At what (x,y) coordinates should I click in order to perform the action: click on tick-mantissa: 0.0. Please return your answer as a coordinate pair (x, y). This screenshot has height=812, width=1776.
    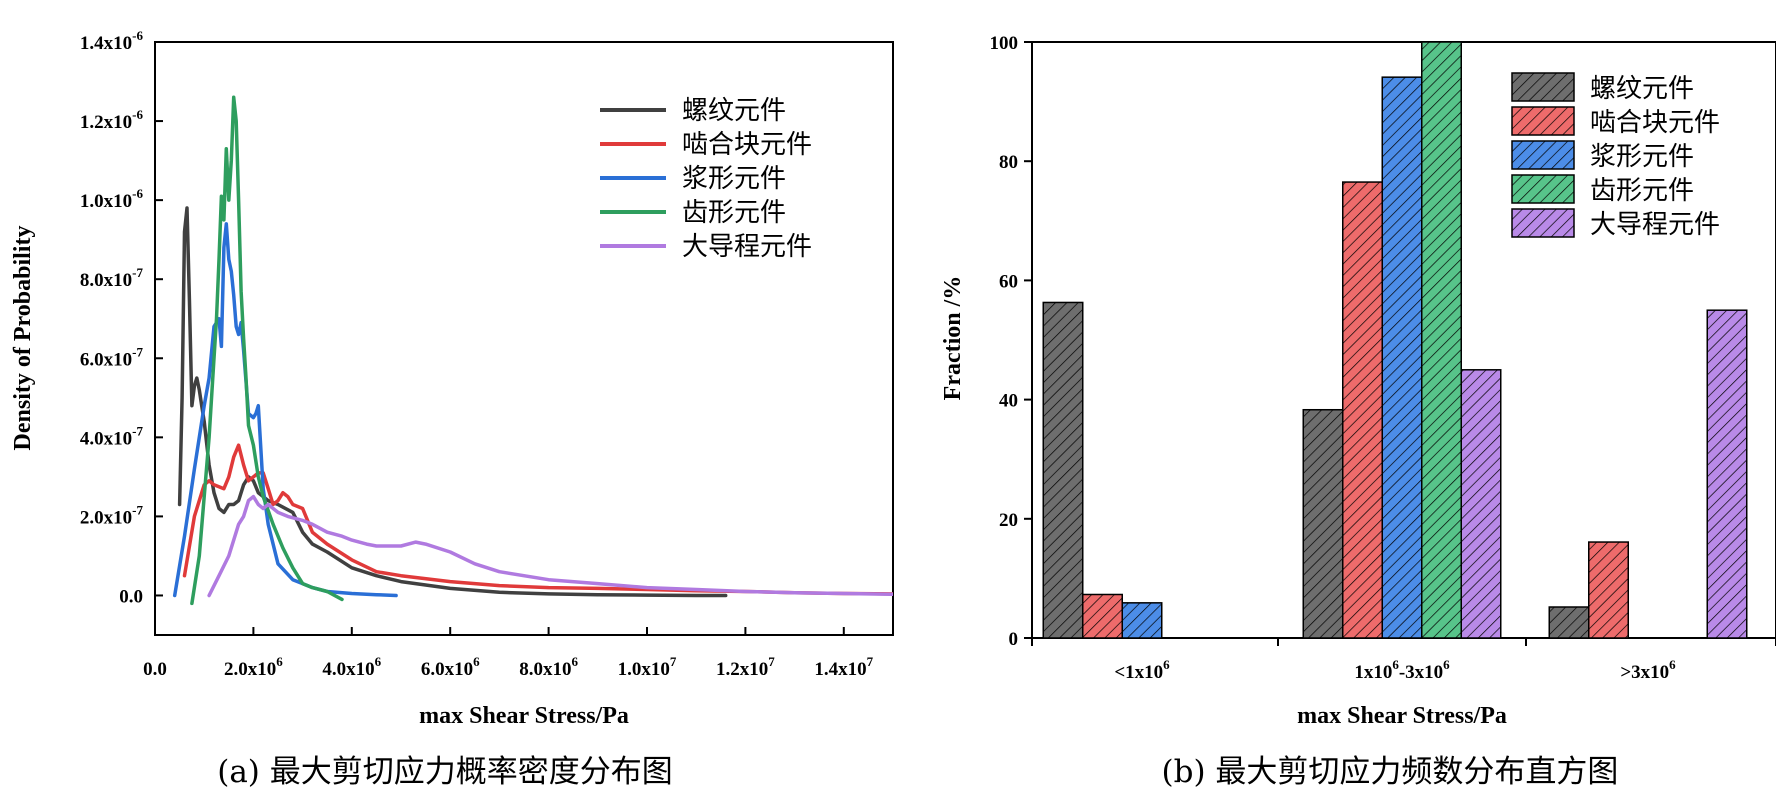
    Looking at the image, I should click on (131, 596).